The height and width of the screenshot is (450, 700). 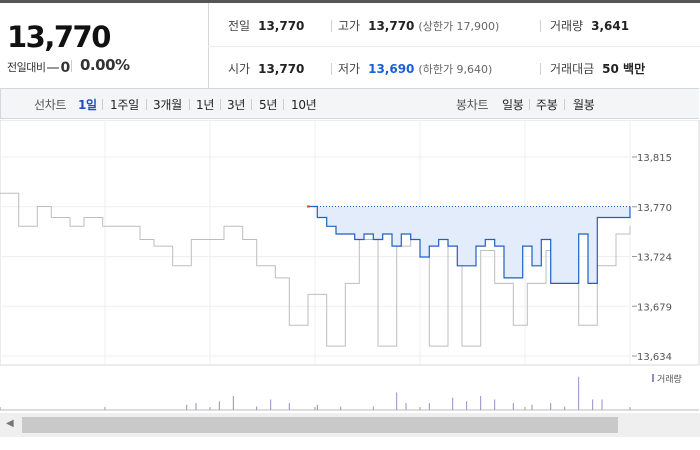 I want to click on candle-chart-label: 봉차트, so click(x=472, y=105).